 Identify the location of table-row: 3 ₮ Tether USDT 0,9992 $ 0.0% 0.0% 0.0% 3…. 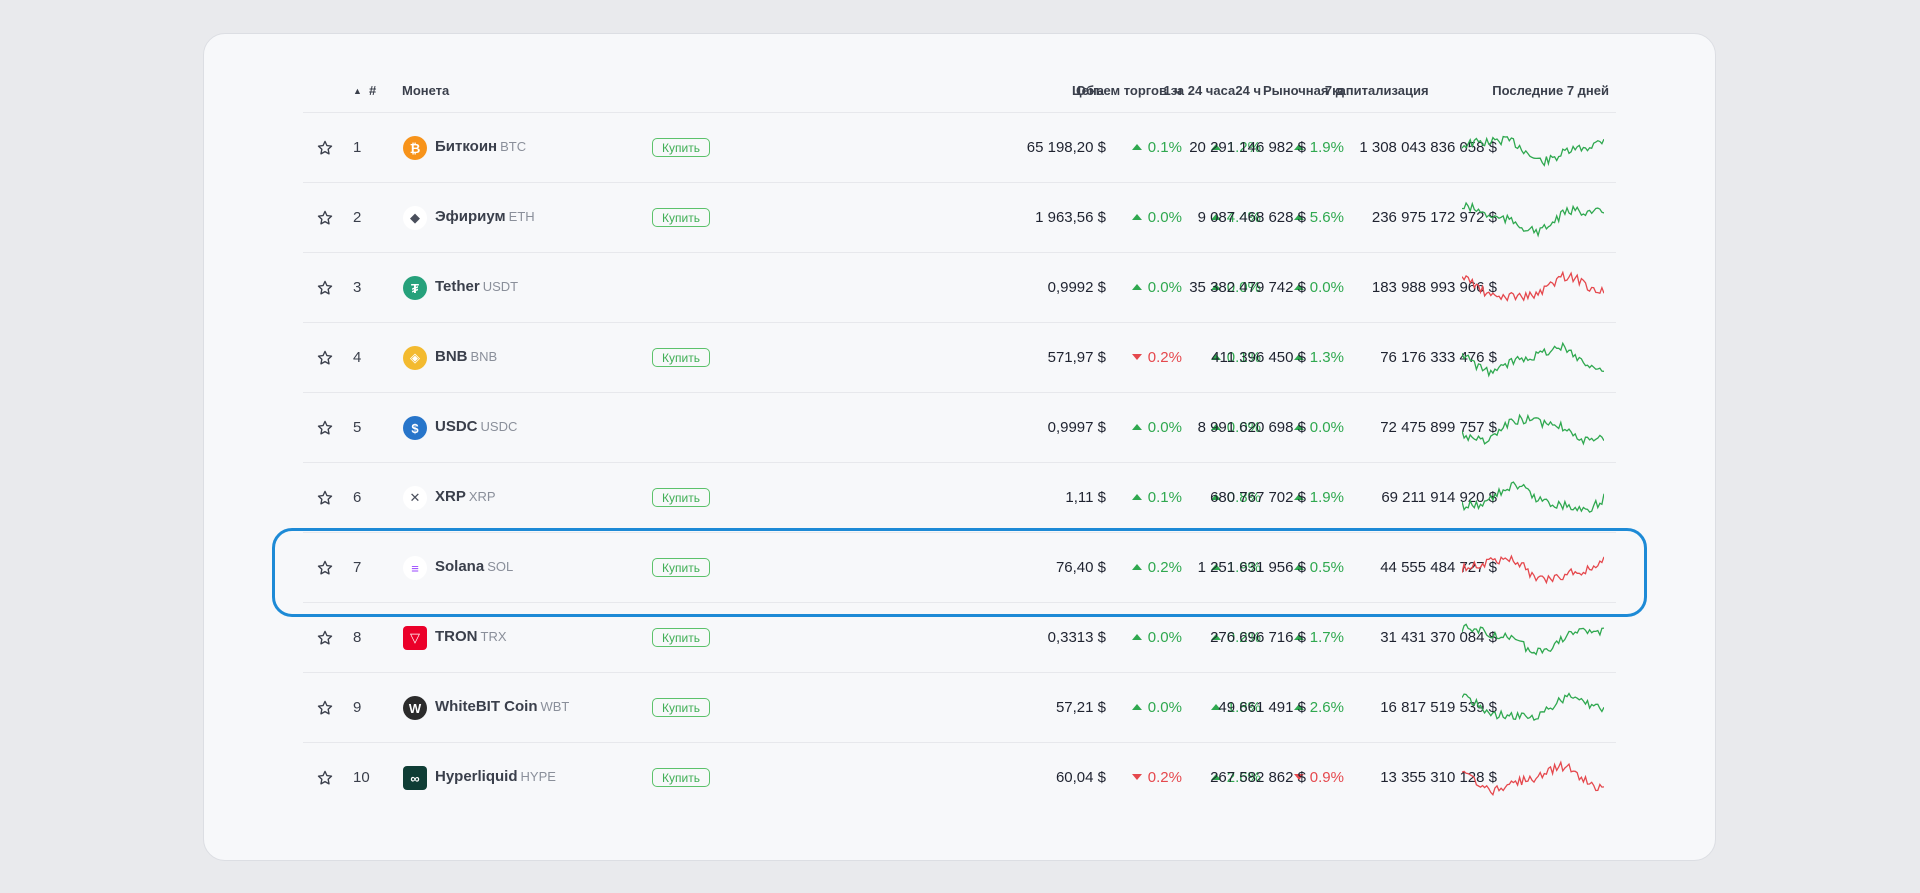
(959, 288).